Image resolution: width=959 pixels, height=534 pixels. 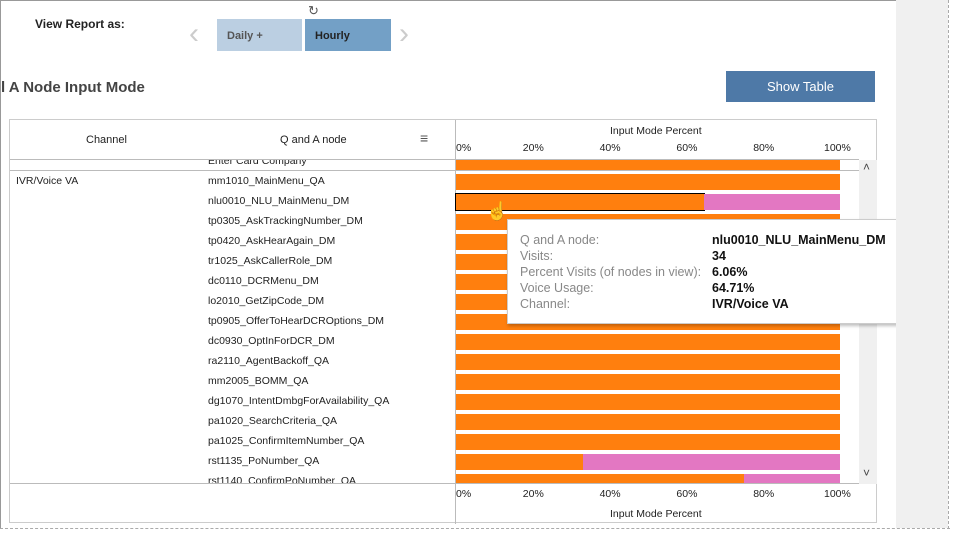 What do you see at coordinates (799, 240) in the screenshot?
I see `tooltip-value: nlu0010_NLU_MainMenu_DM` at bounding box center [799, 240].